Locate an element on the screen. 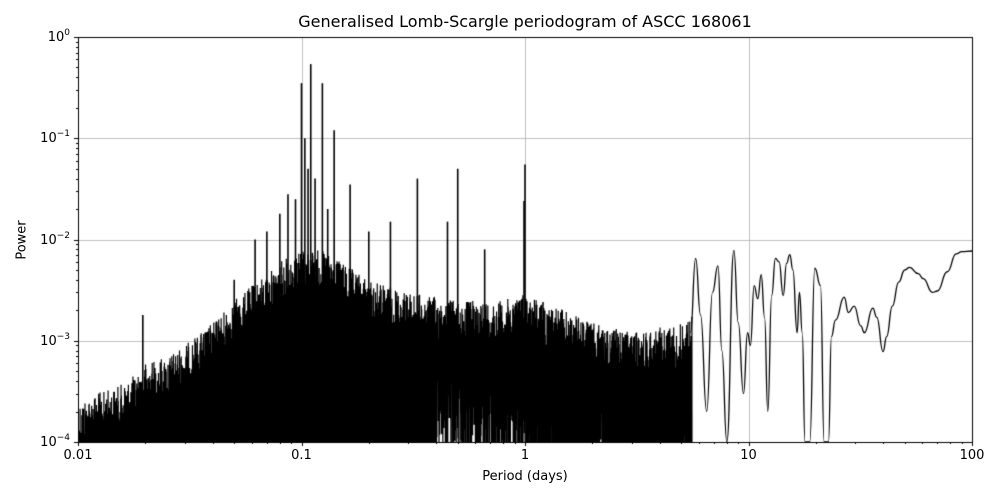 This screenshot has height=500, width=1000. x-tick-label: 0.1 is located at coordinates (301, 455).